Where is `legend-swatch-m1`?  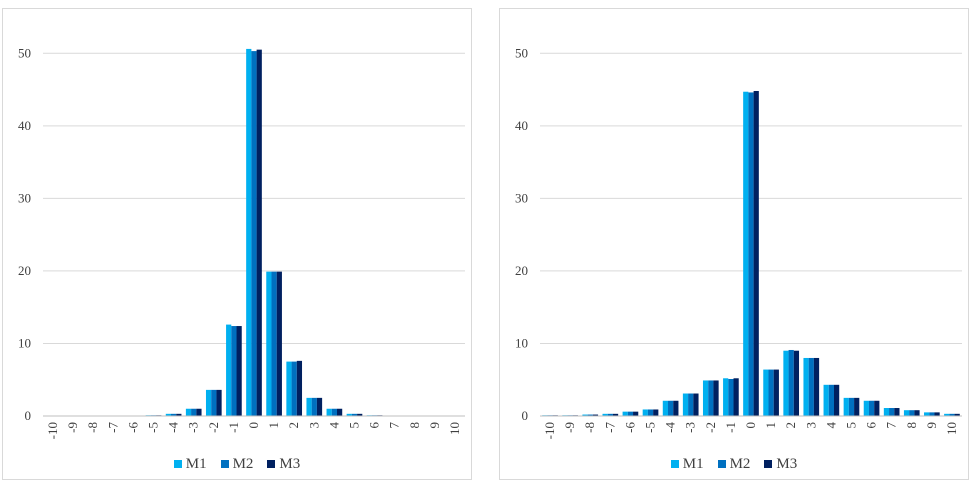
legend-swatch-m1 is located at coordinates (177, 464).